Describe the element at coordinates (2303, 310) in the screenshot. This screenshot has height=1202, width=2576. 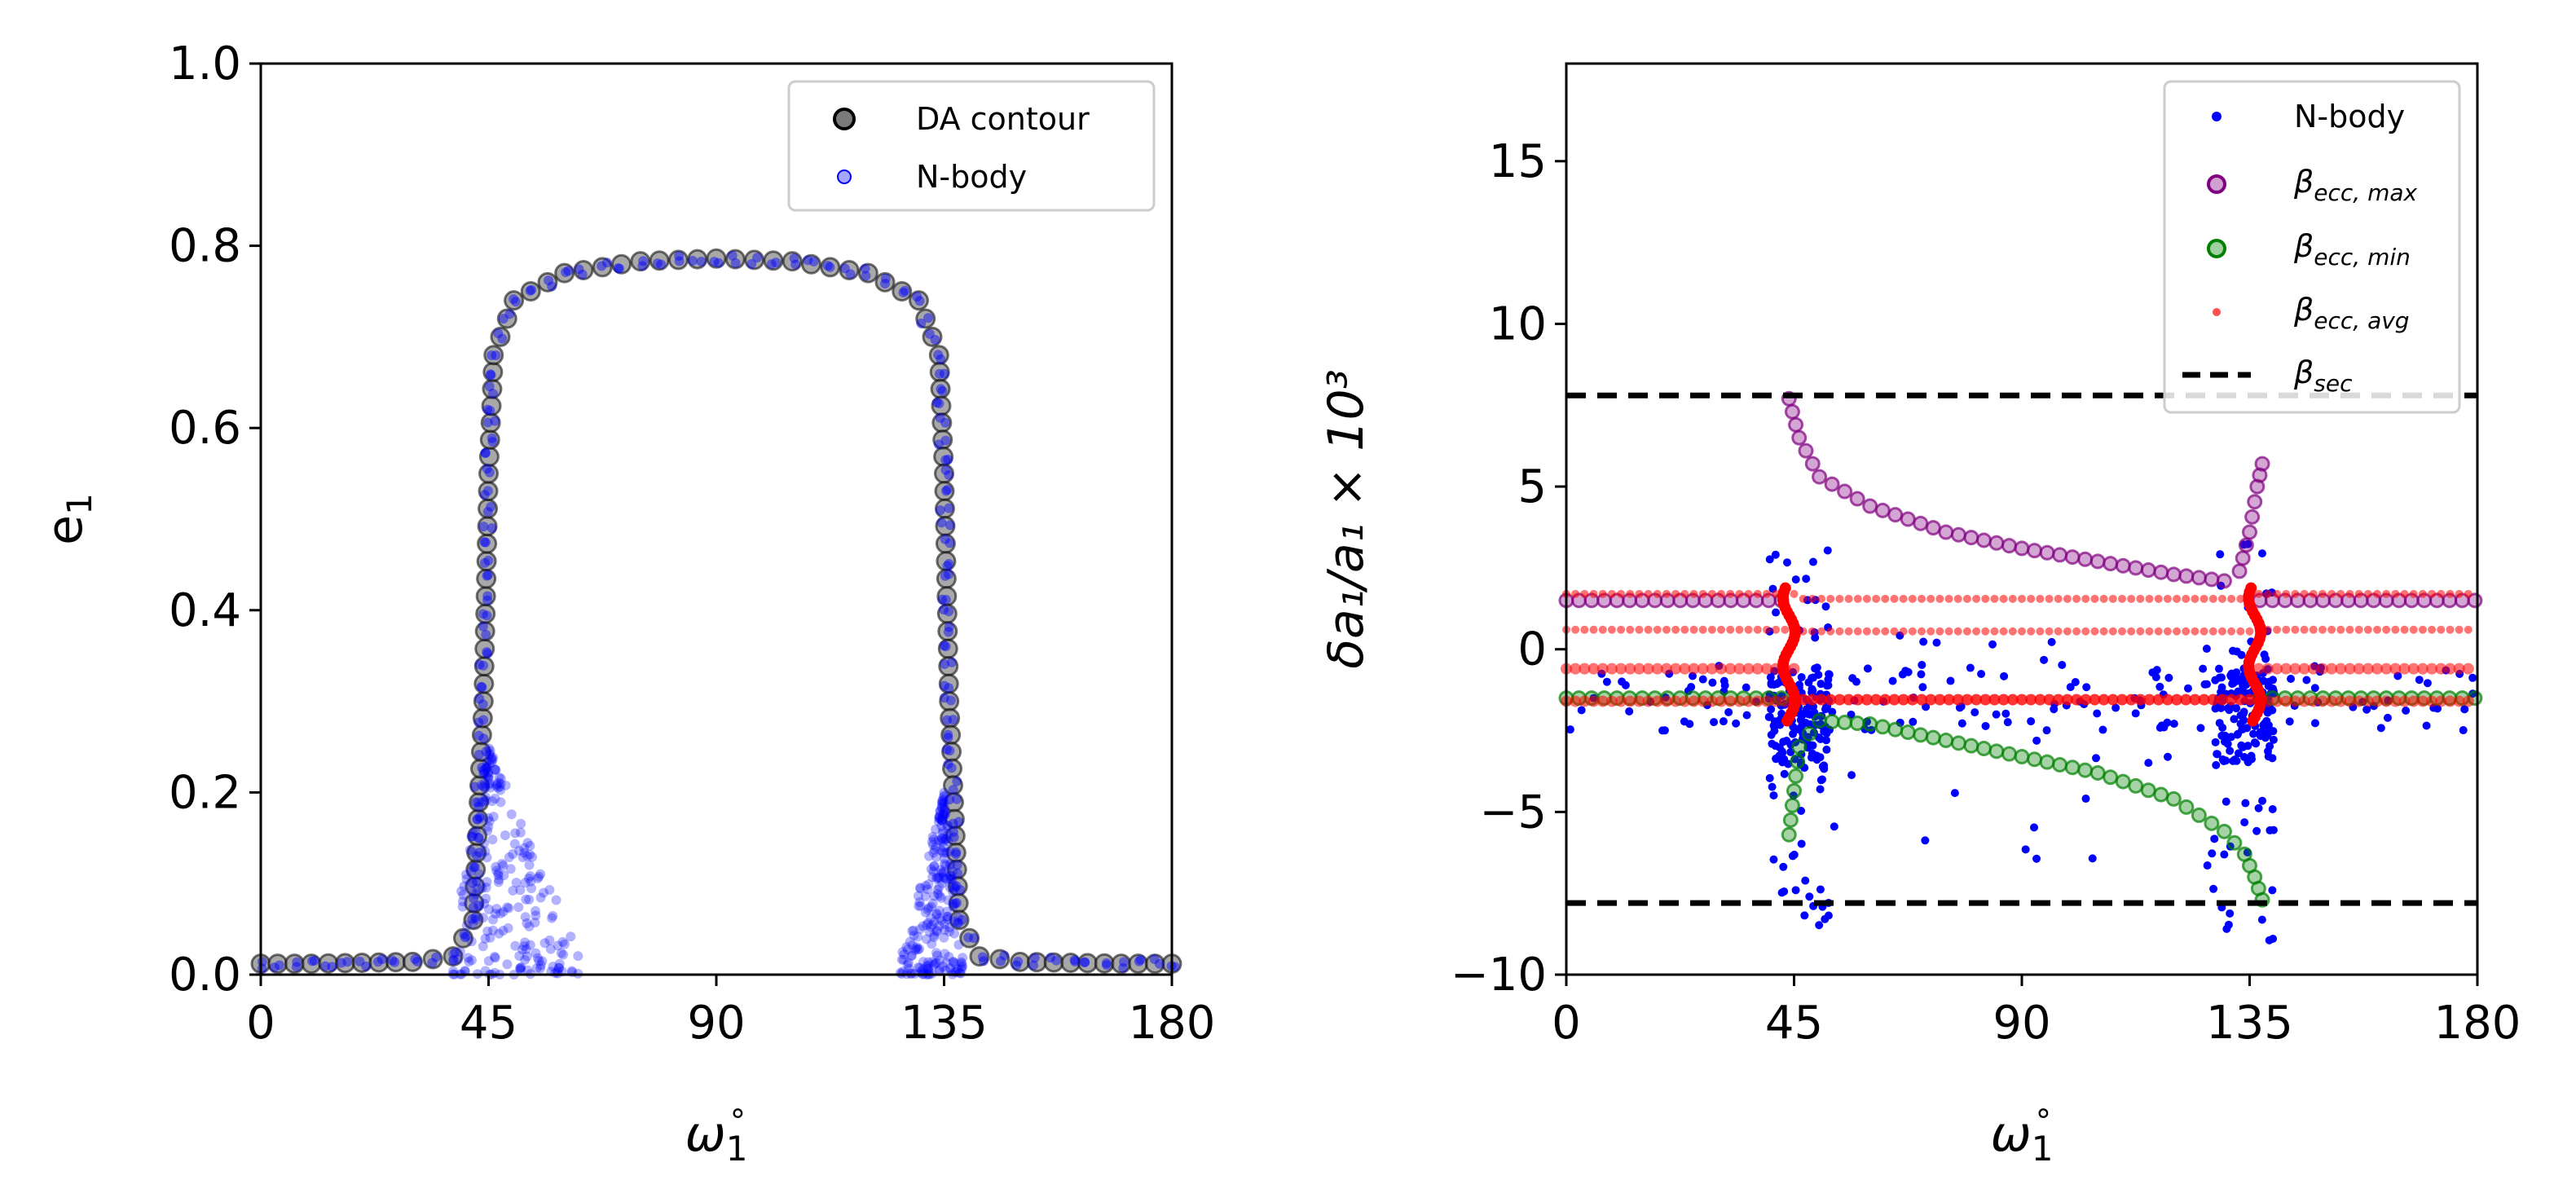
I see `legend-beta-avg-base: β` at that location.